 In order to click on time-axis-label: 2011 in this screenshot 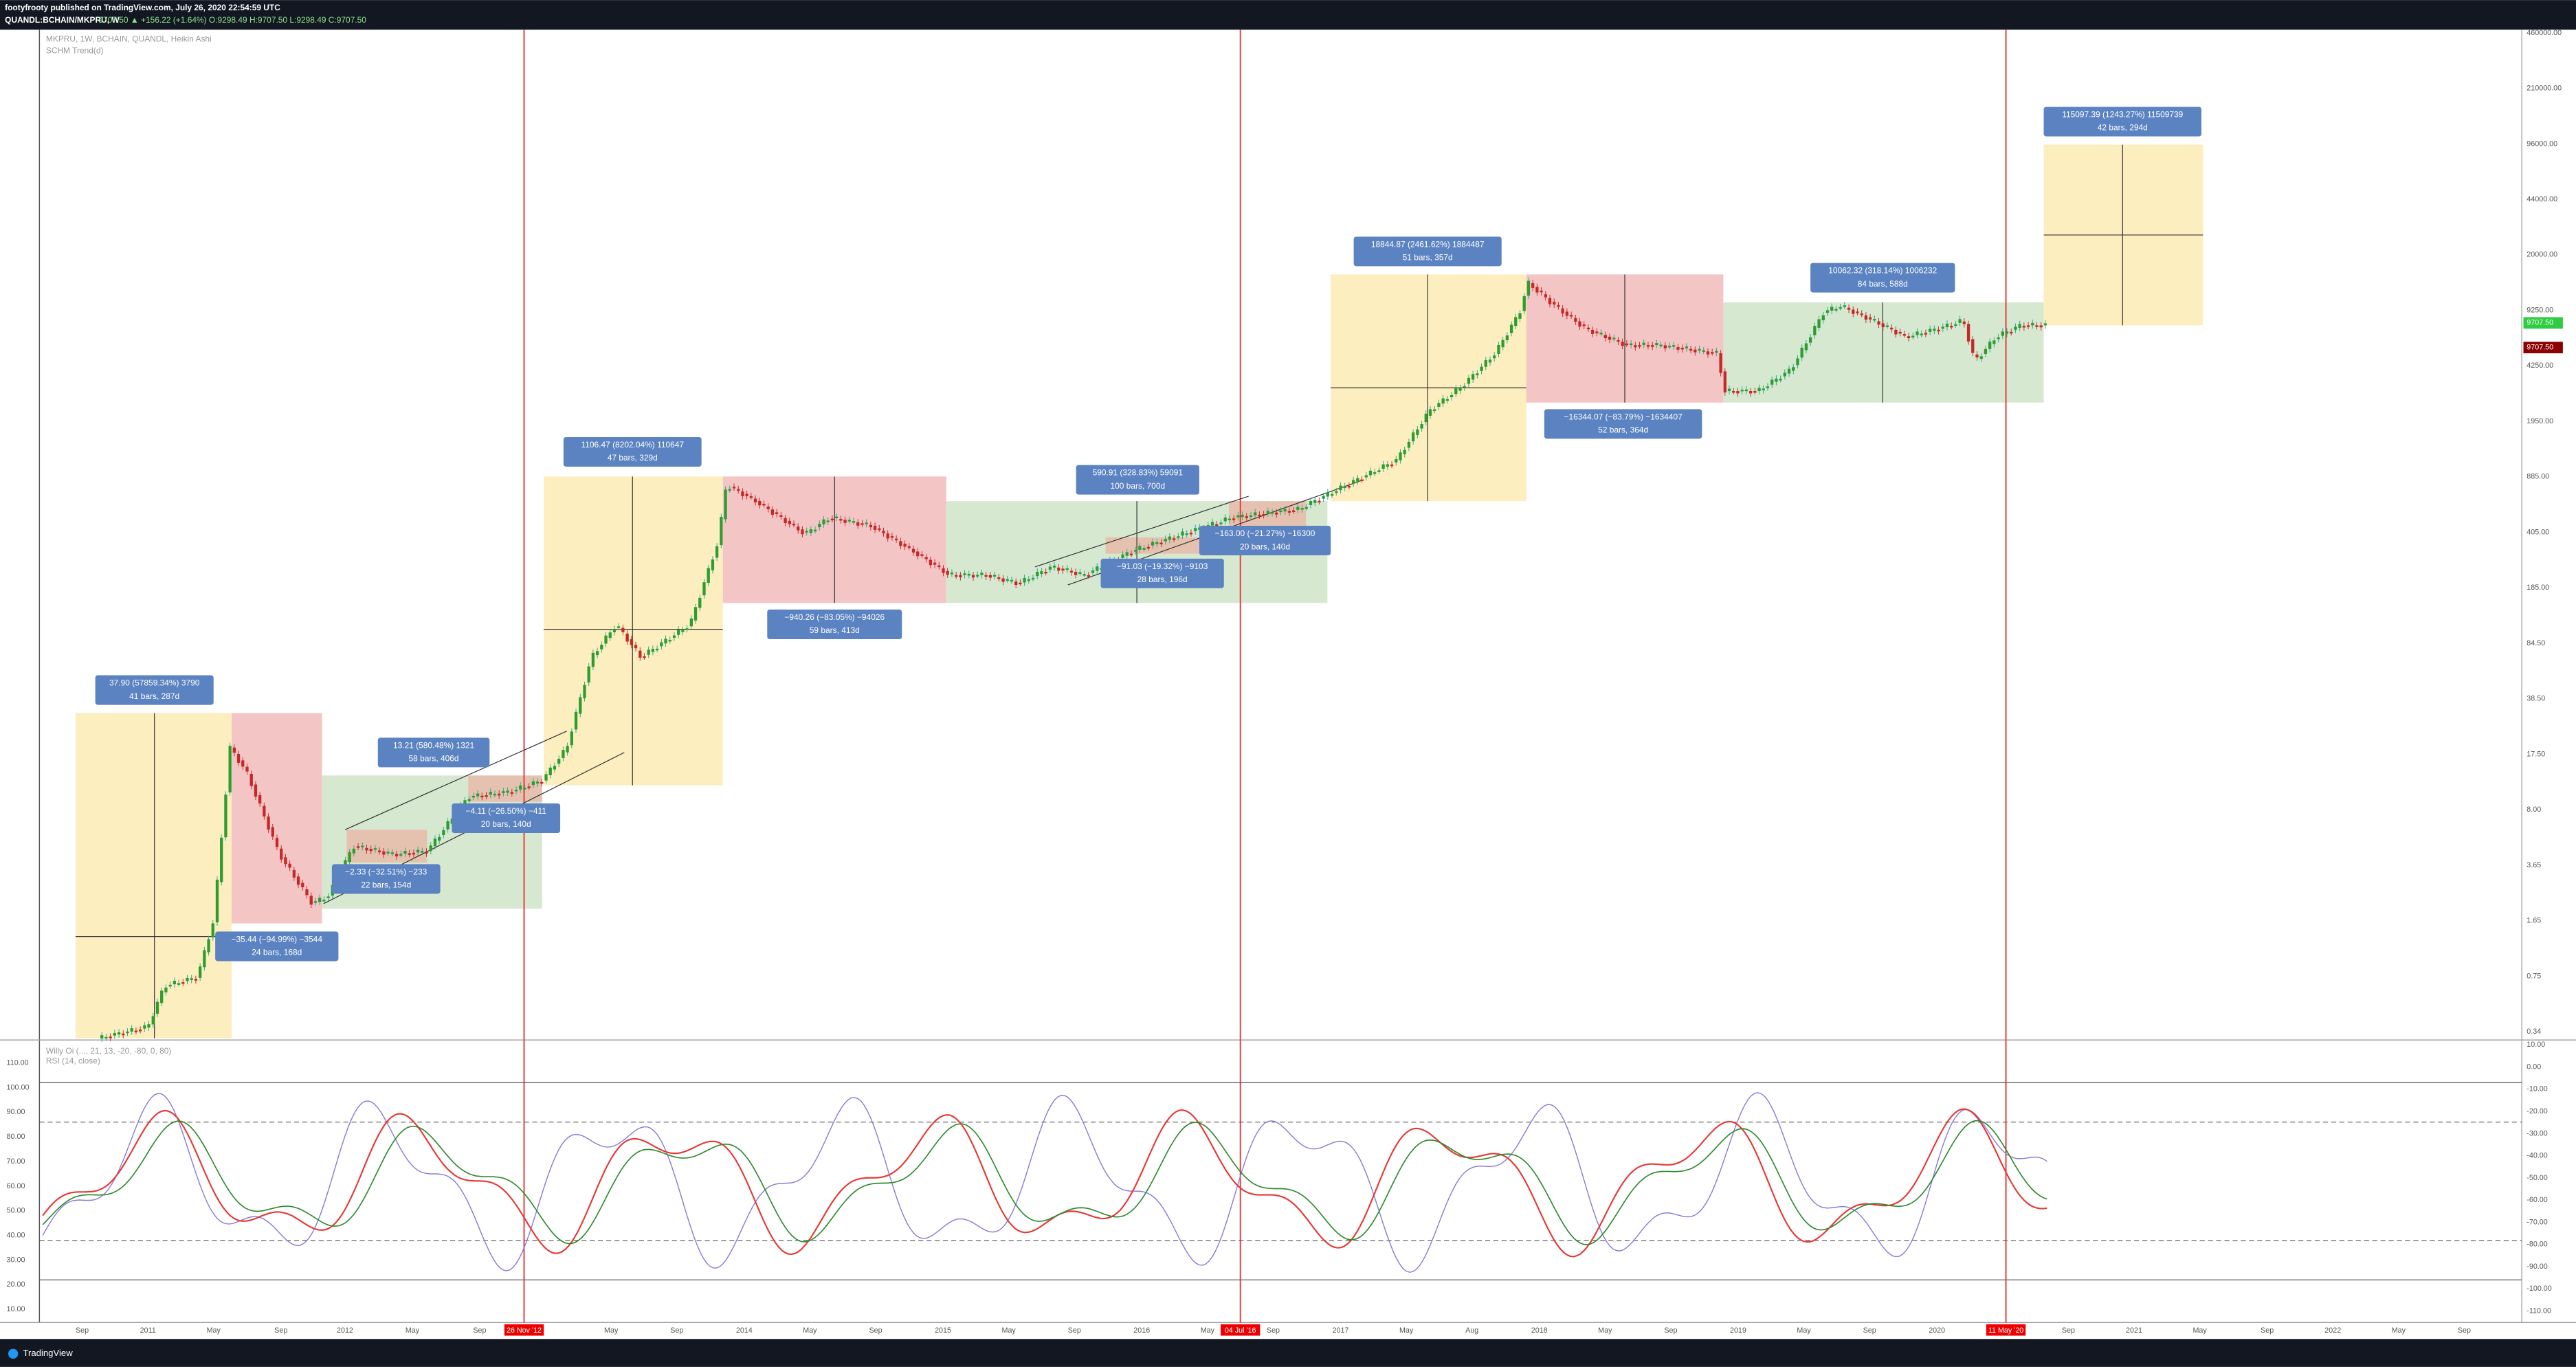, I will do `click(148, 1330)`.